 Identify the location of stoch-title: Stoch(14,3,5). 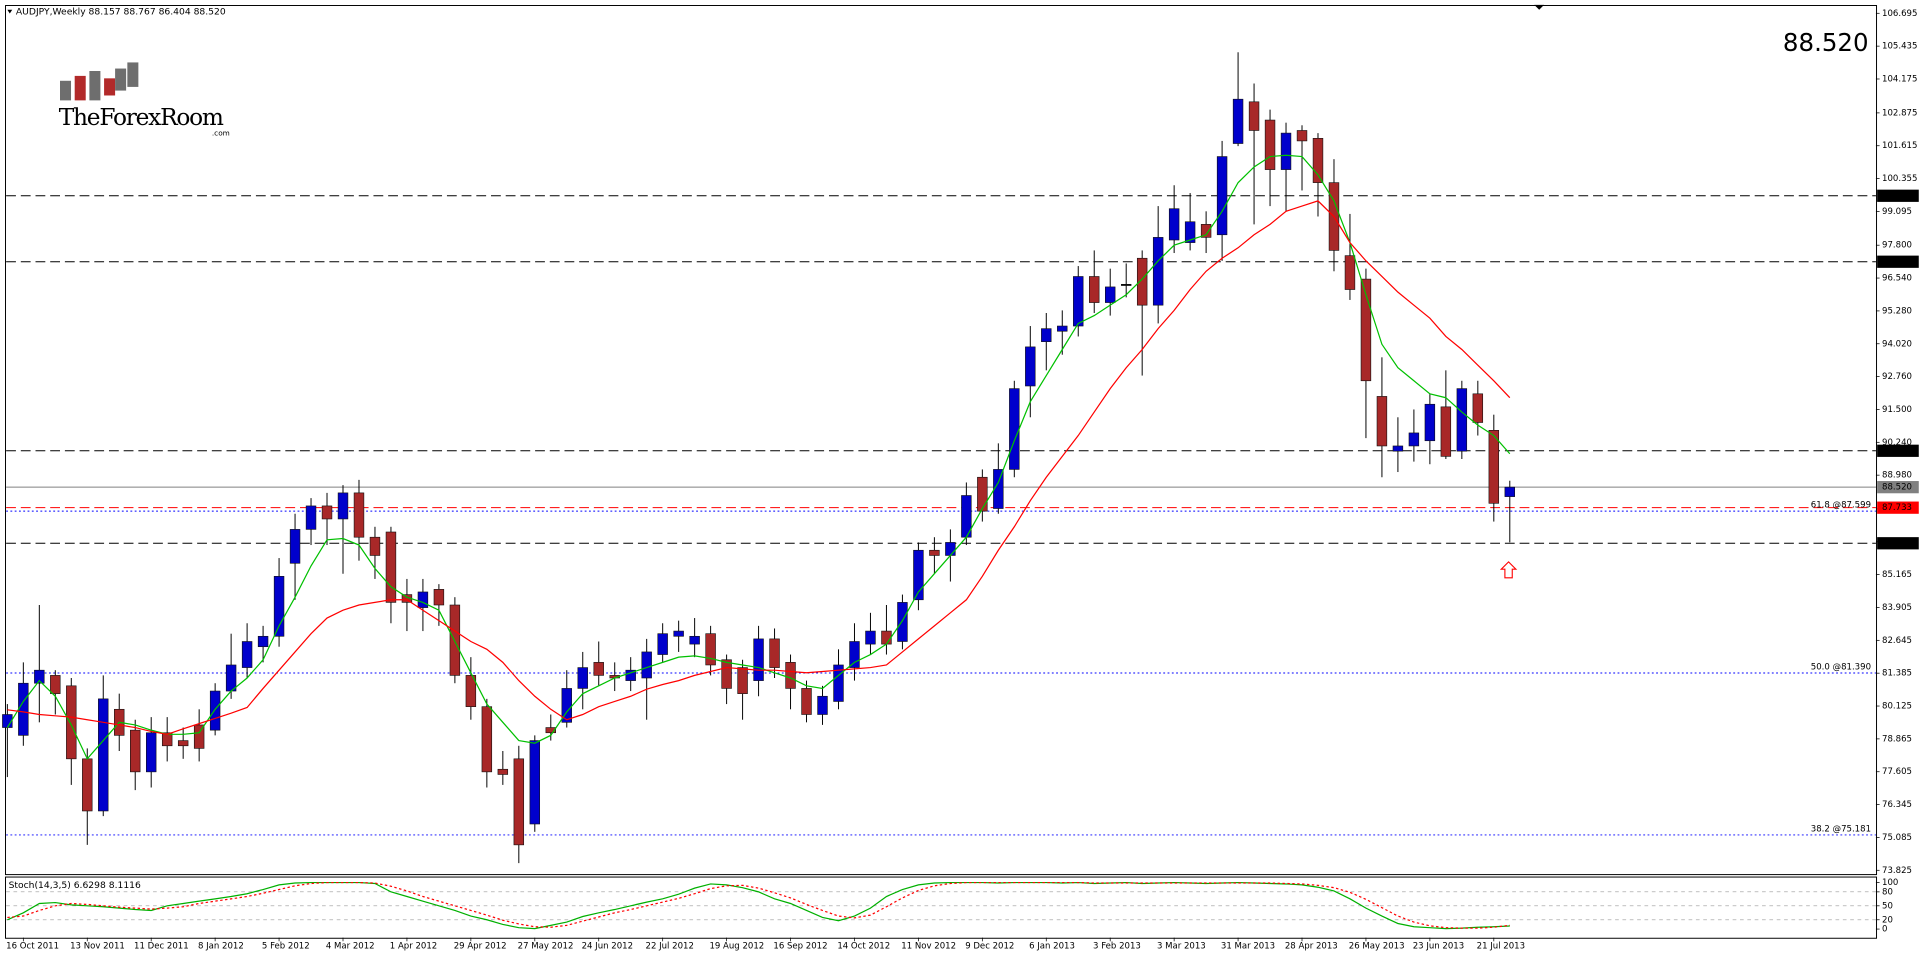
(40, 885).